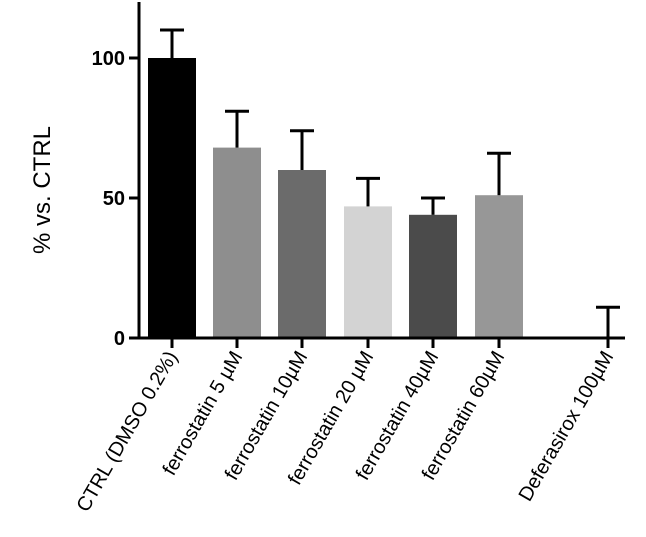 The height and width of the screenshot is (537, 646). What do you see at coordinates (567, 427) in the screenshot?
I see `x-tick-label-7: Deferasirox 100µM` at bounding box center [567, 427].